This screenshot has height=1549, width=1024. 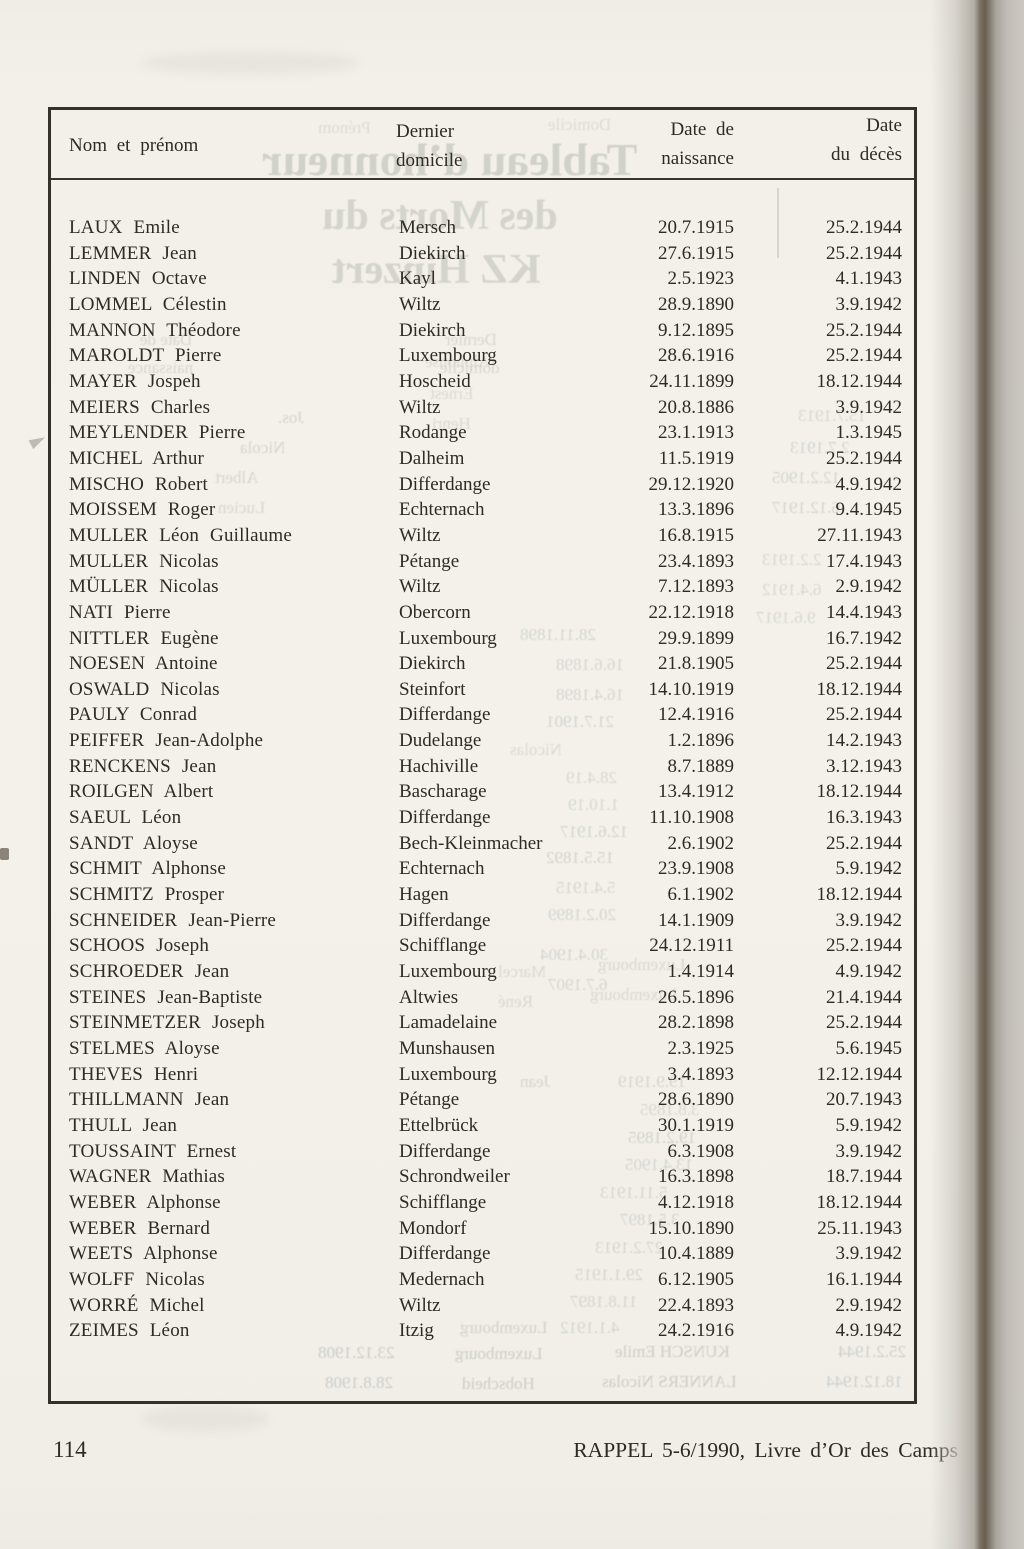 I want to click on name-cell: RENCKENS Jean, so click(x=143, y=766).